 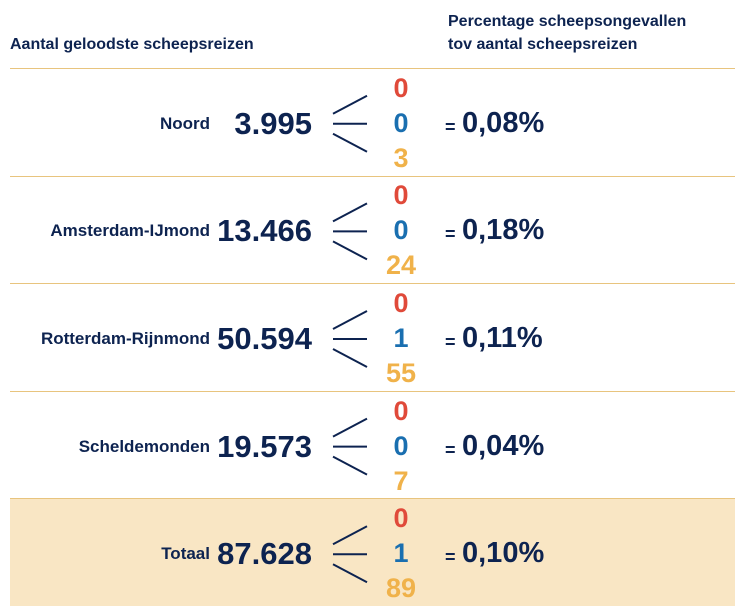 What do you see at coordinates (184, 123) in the screenshot?
I see `region-name: Noord` at bounding box center [184, 123].